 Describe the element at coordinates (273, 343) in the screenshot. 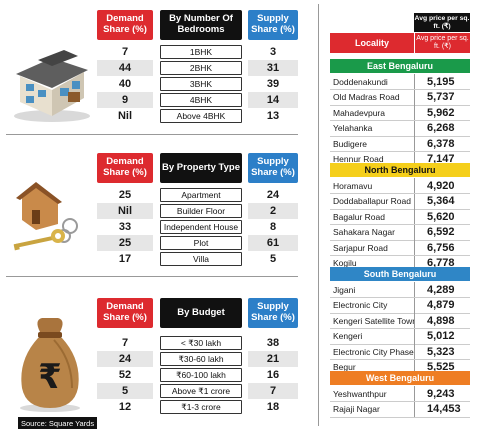

I see `supply-value: 38` at that location.